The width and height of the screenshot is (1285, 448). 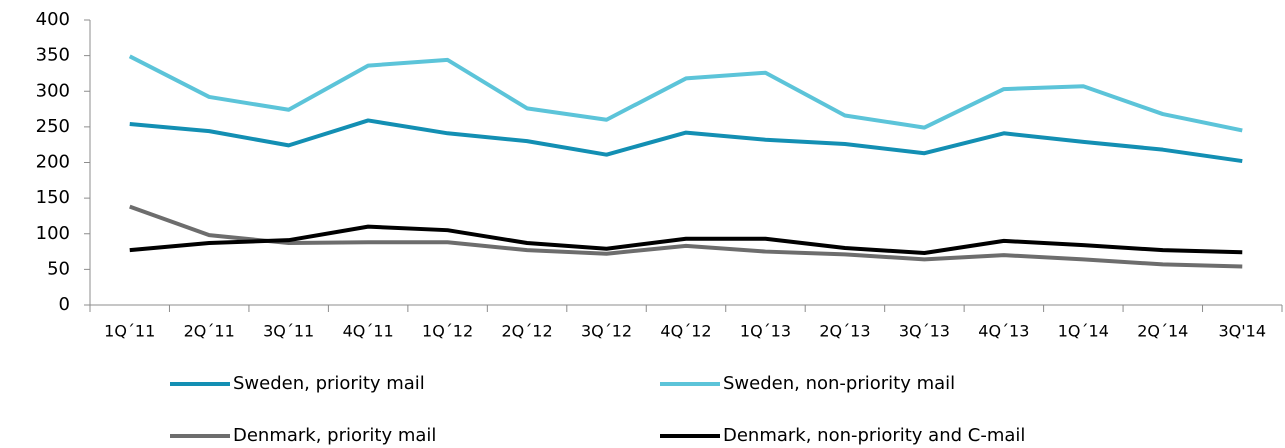 What do you see at coordinates (606, 331) in the screenshot?
I see `x-tick-label: 3Q´12` at bounding box center [606, 331].